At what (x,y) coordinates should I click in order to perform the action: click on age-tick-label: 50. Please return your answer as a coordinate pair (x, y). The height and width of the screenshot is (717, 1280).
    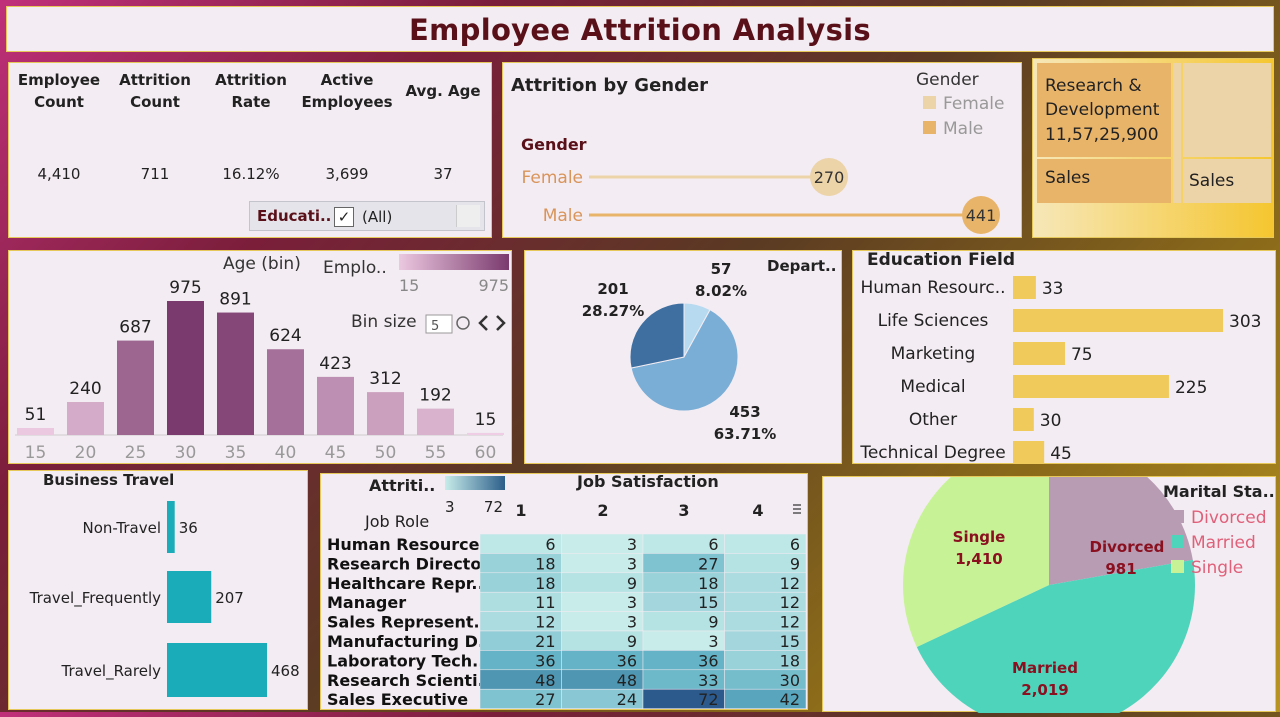
    Looking at the image, I should click on (386, 453).